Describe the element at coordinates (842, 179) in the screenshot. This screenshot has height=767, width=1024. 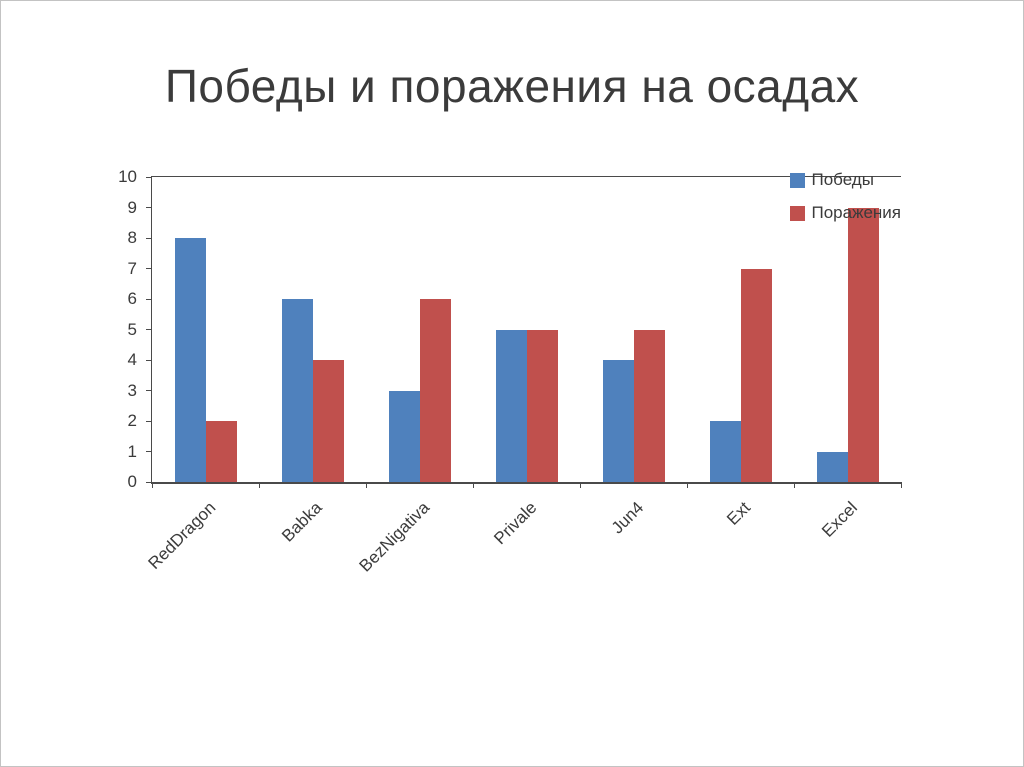
I see `legend-label-wins: Победы` at that location.